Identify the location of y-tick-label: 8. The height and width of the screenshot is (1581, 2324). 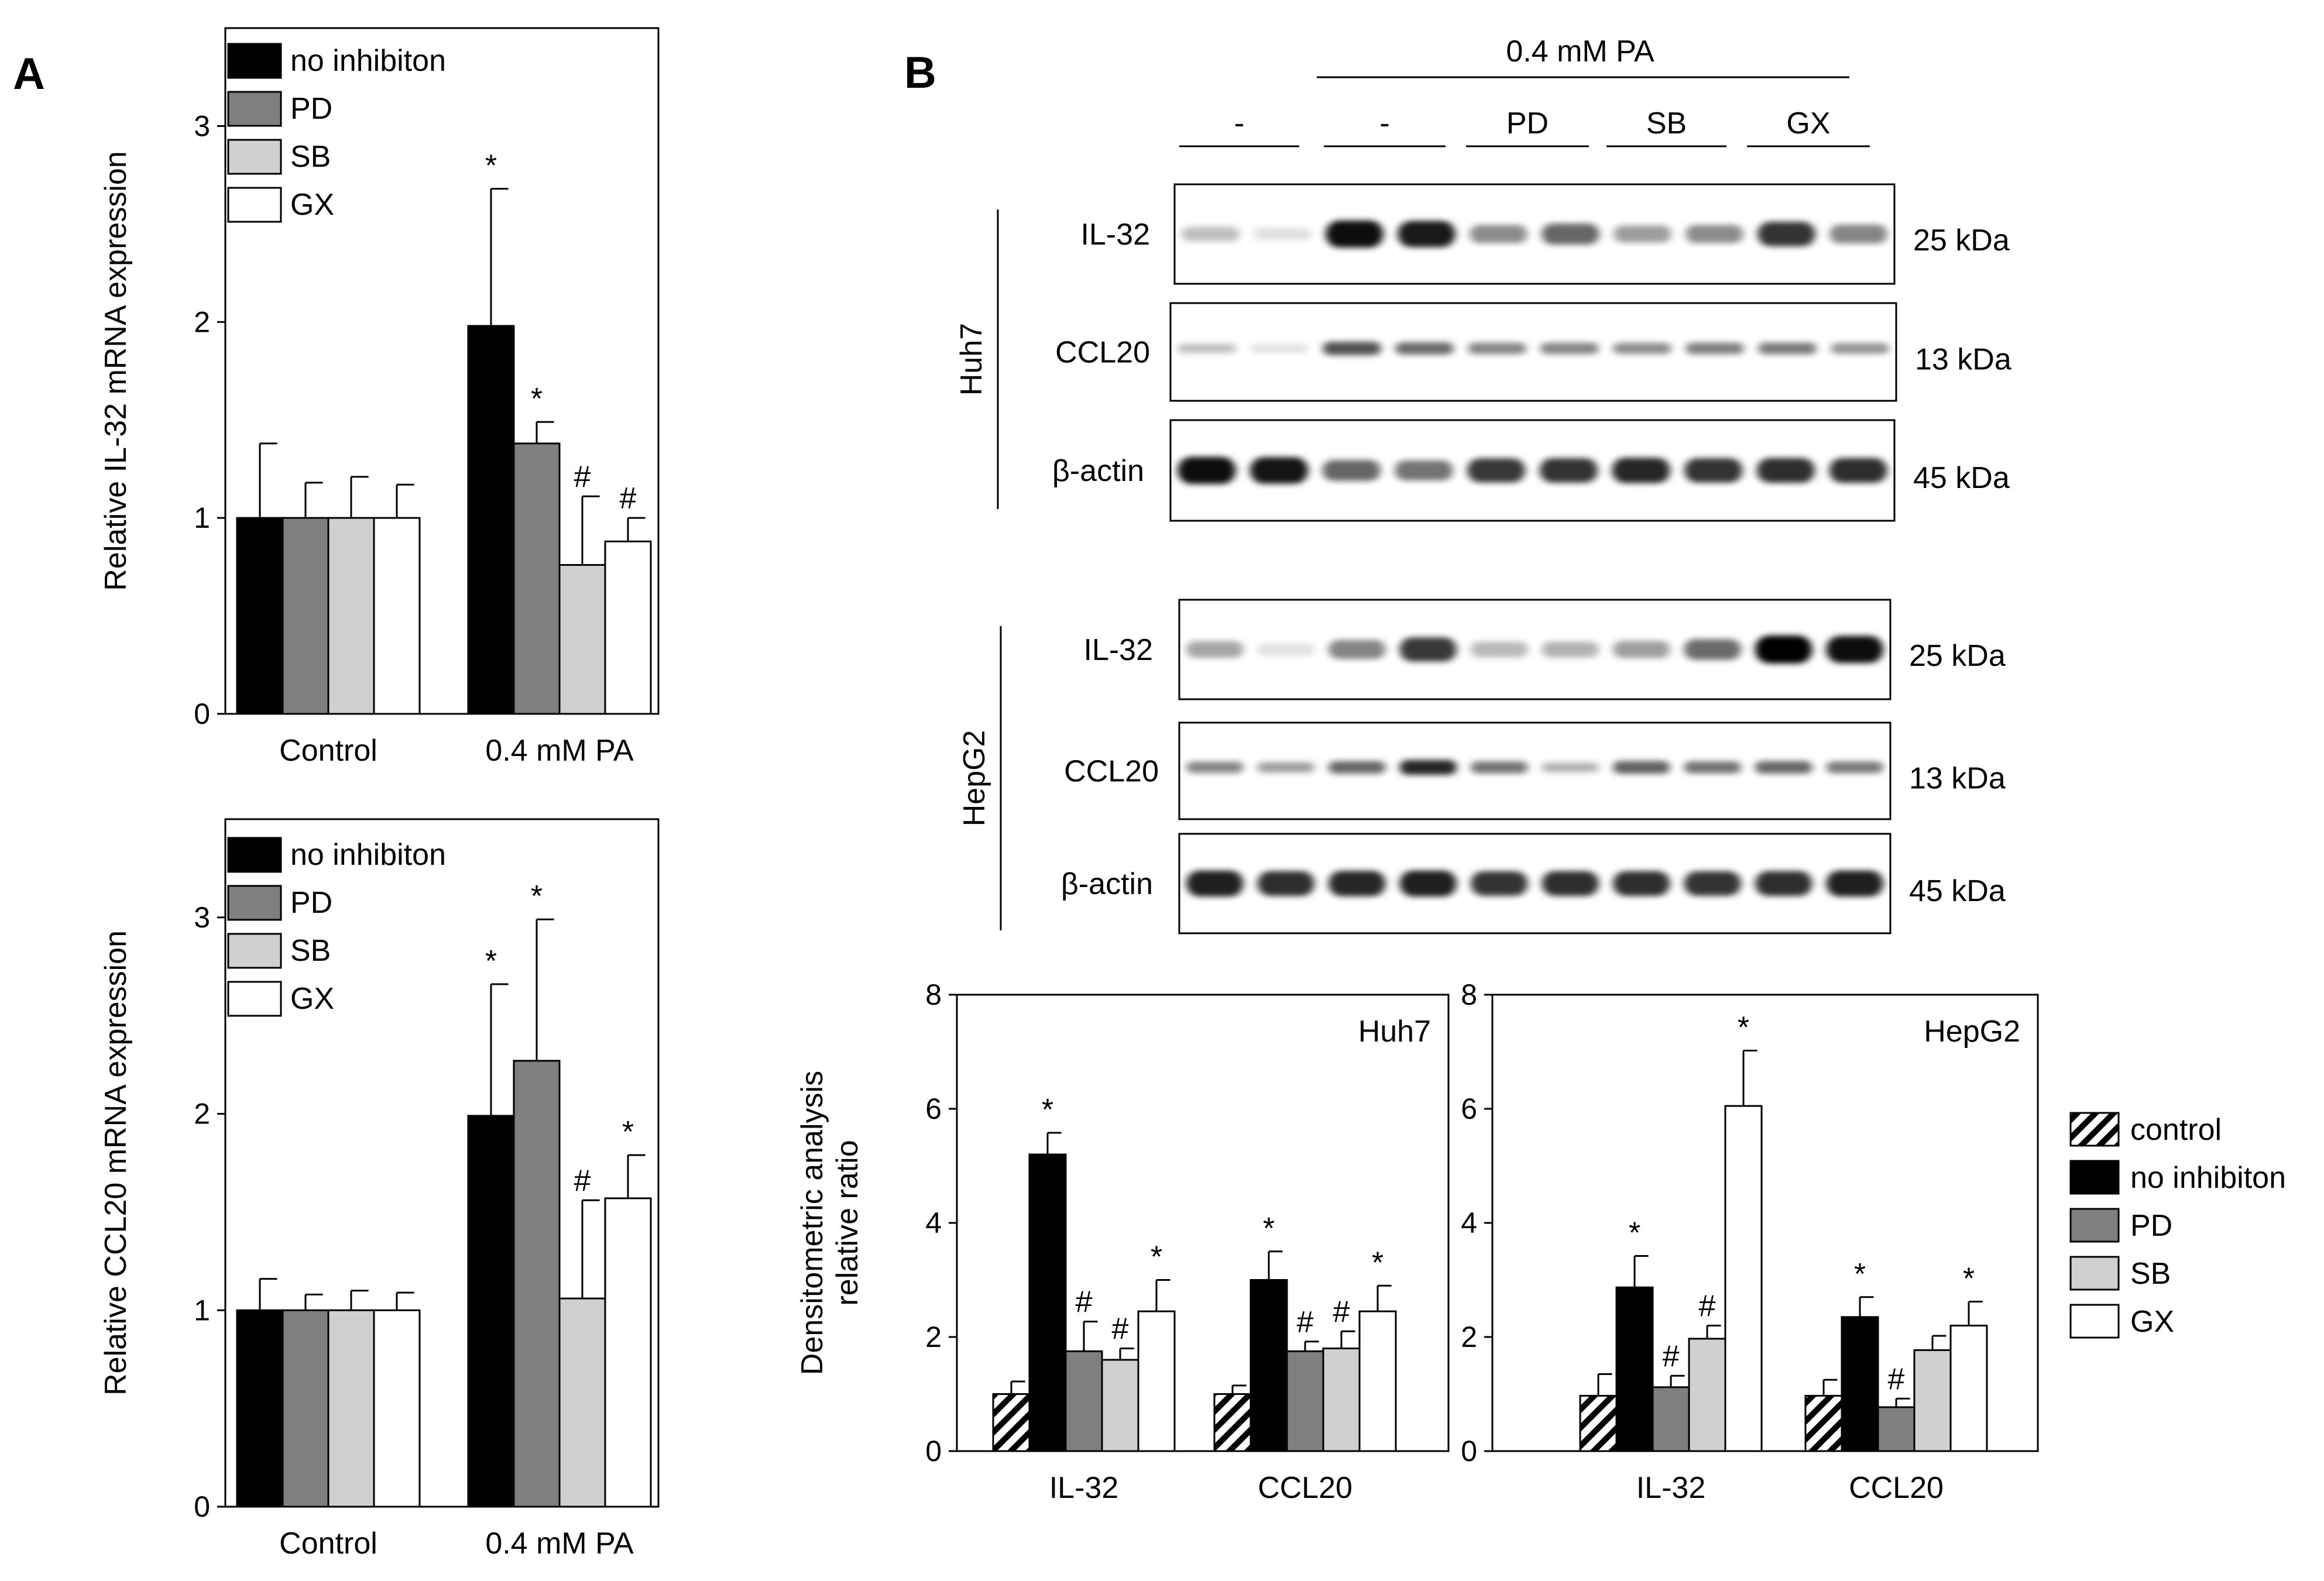
(1469, 994).